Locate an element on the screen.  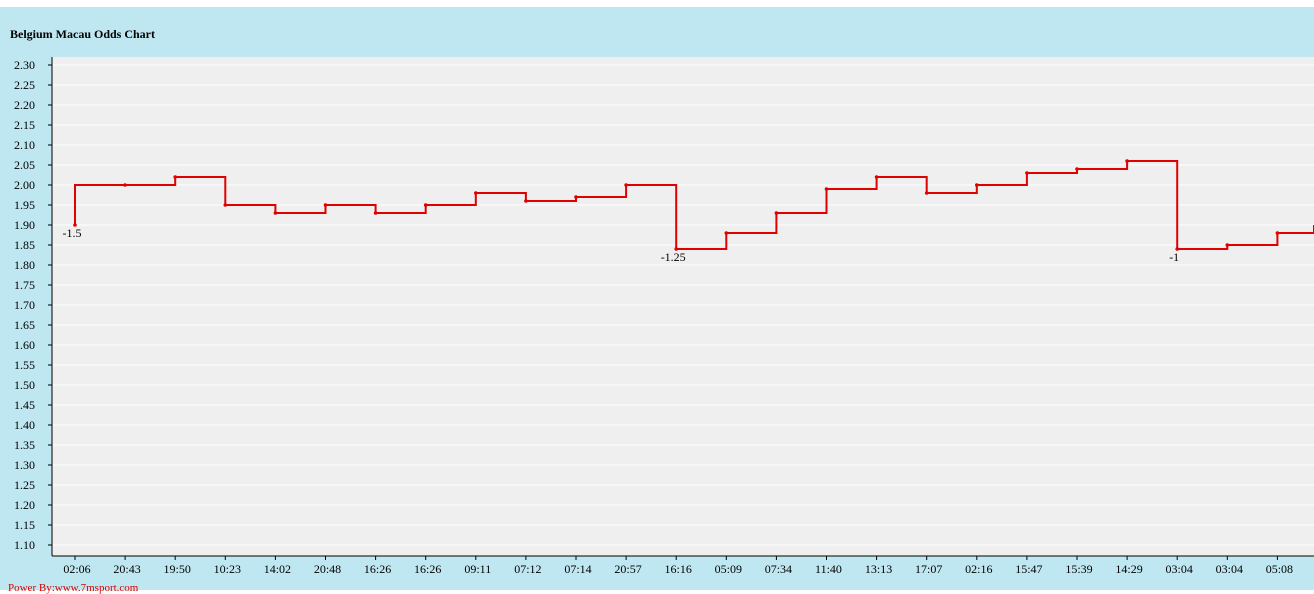
handicap-label: -1.25 is located at coordinates (673, 257).